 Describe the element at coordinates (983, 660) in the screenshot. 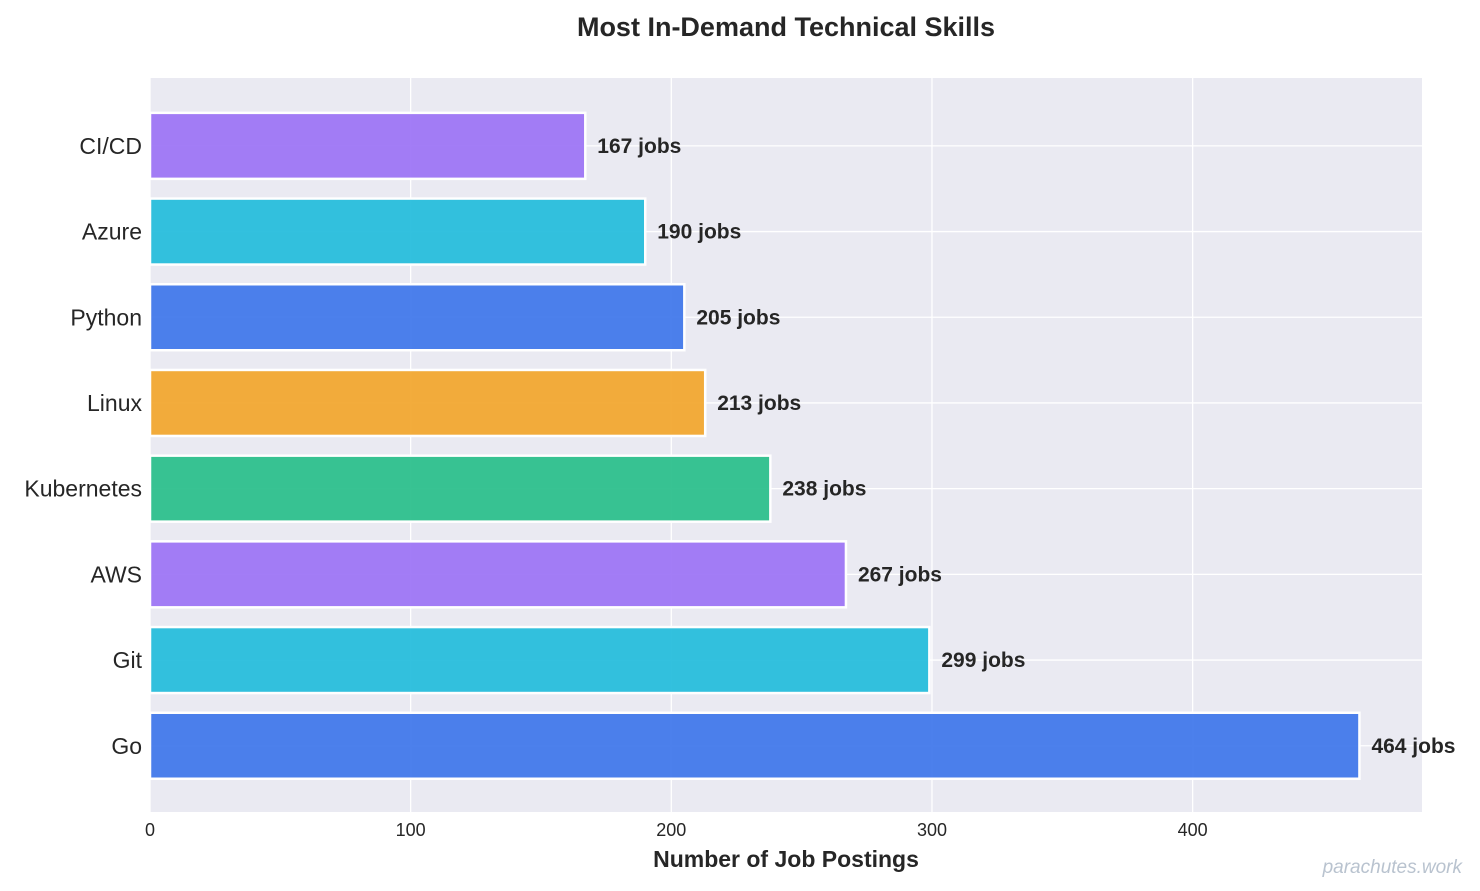

I see `data-label: 299 jobs` at that location.